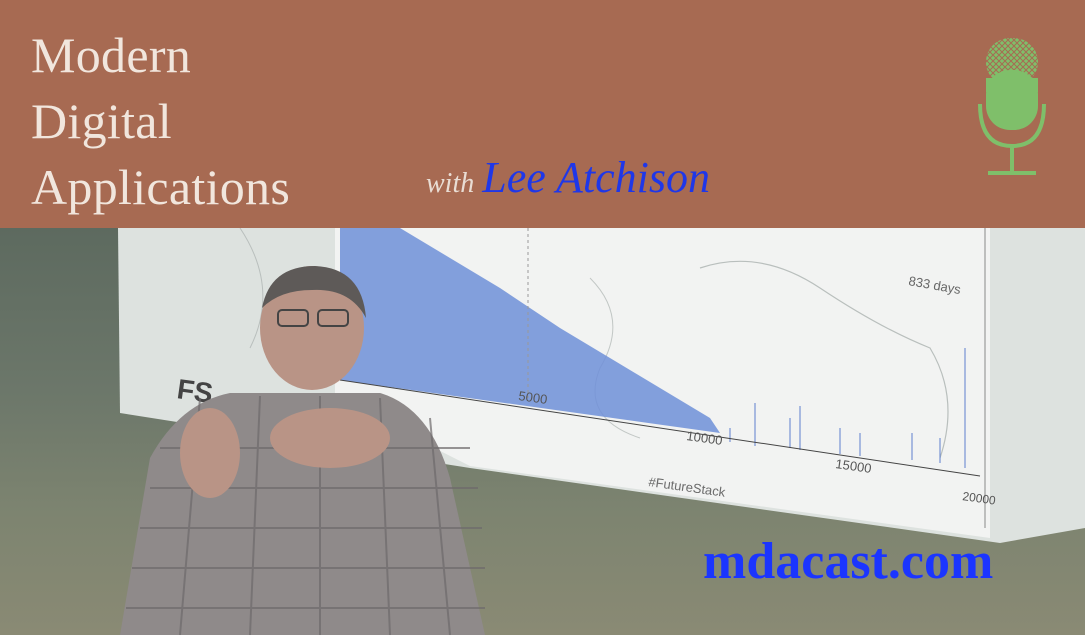 The width and height of the screenshot is (1085, 635). What do you see at coordinates (101, 121) in the screenshot?
I see `title-line-2: Digital` at bounding box center [101, 121].